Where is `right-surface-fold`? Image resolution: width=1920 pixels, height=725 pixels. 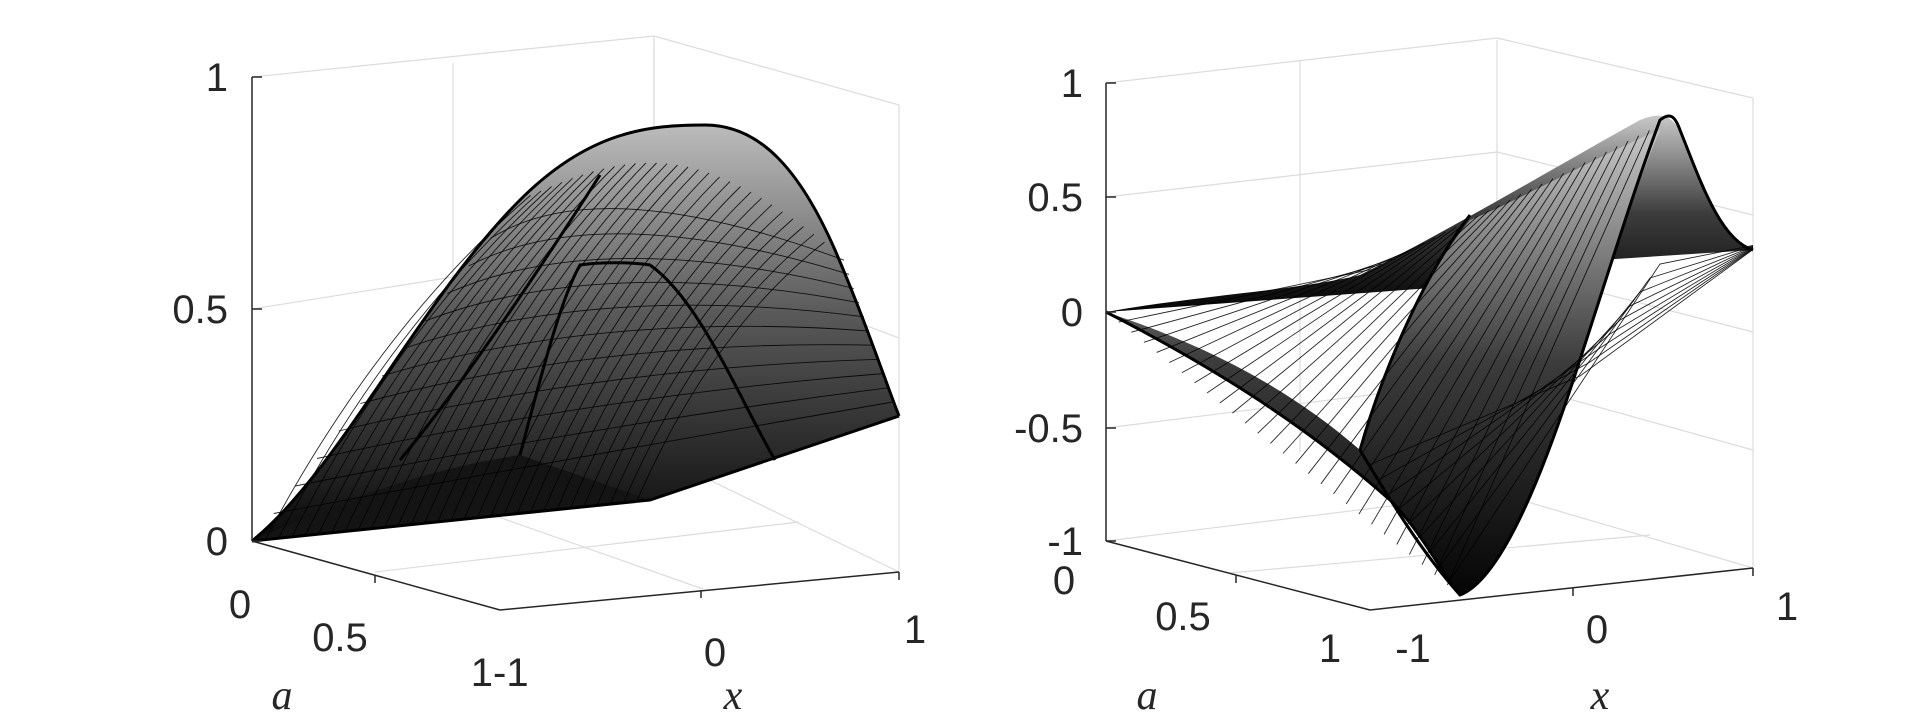 right-surface-fold is located at coordinates (1415, 405).